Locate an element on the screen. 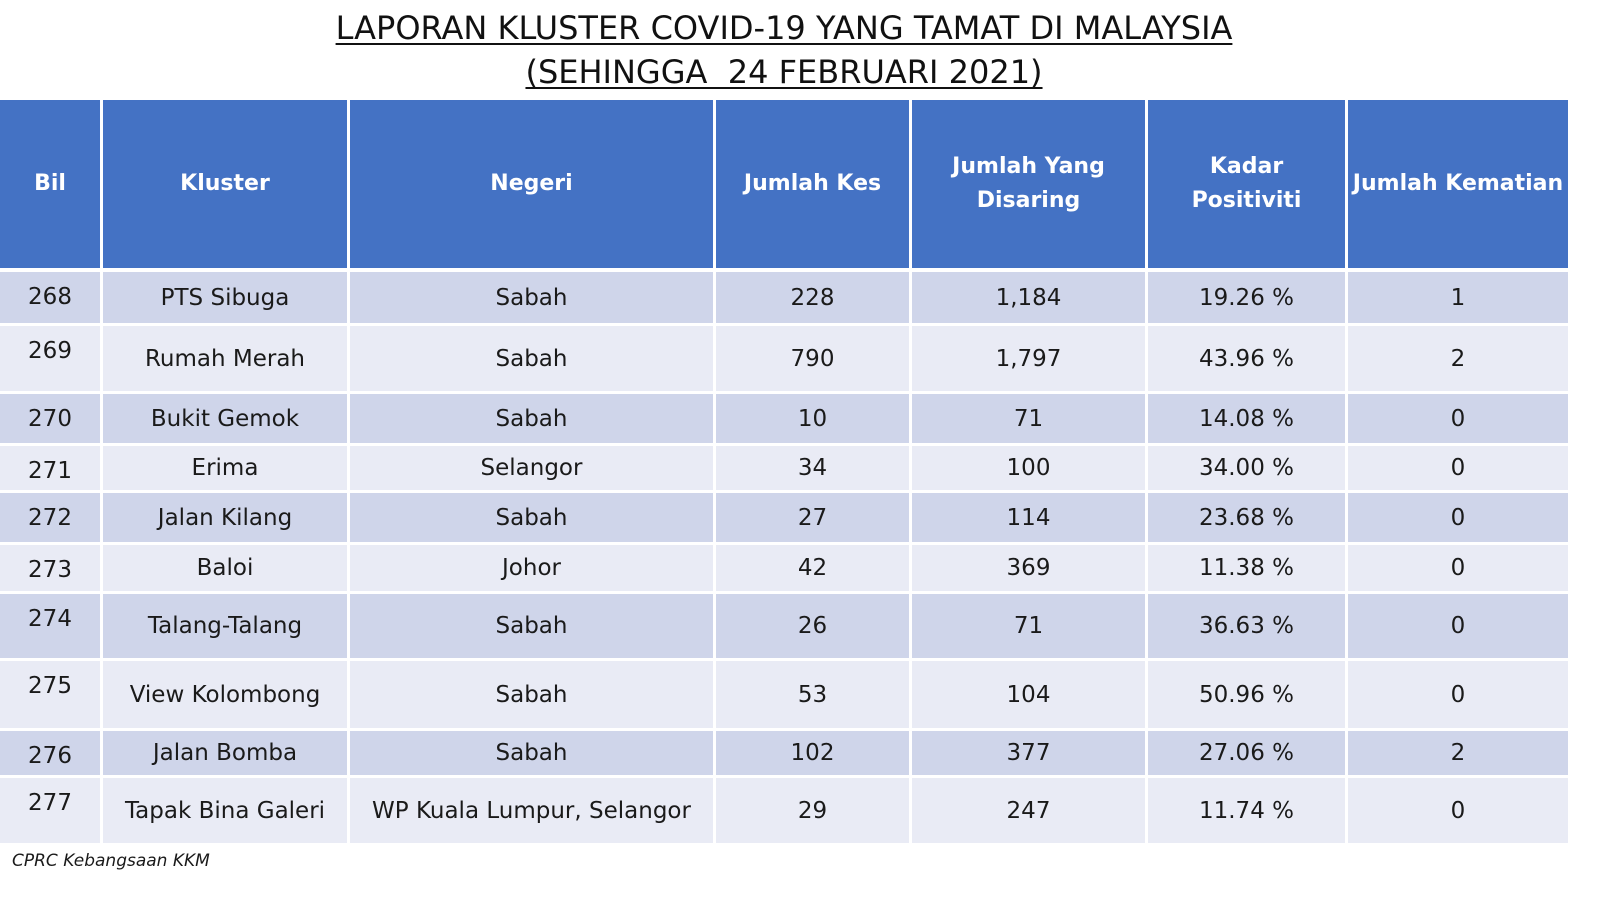 The width and height of the screenshot is (1600, 900). cell-kadar-positiviti: 11.38 % is located at coordinates (1248, 569).